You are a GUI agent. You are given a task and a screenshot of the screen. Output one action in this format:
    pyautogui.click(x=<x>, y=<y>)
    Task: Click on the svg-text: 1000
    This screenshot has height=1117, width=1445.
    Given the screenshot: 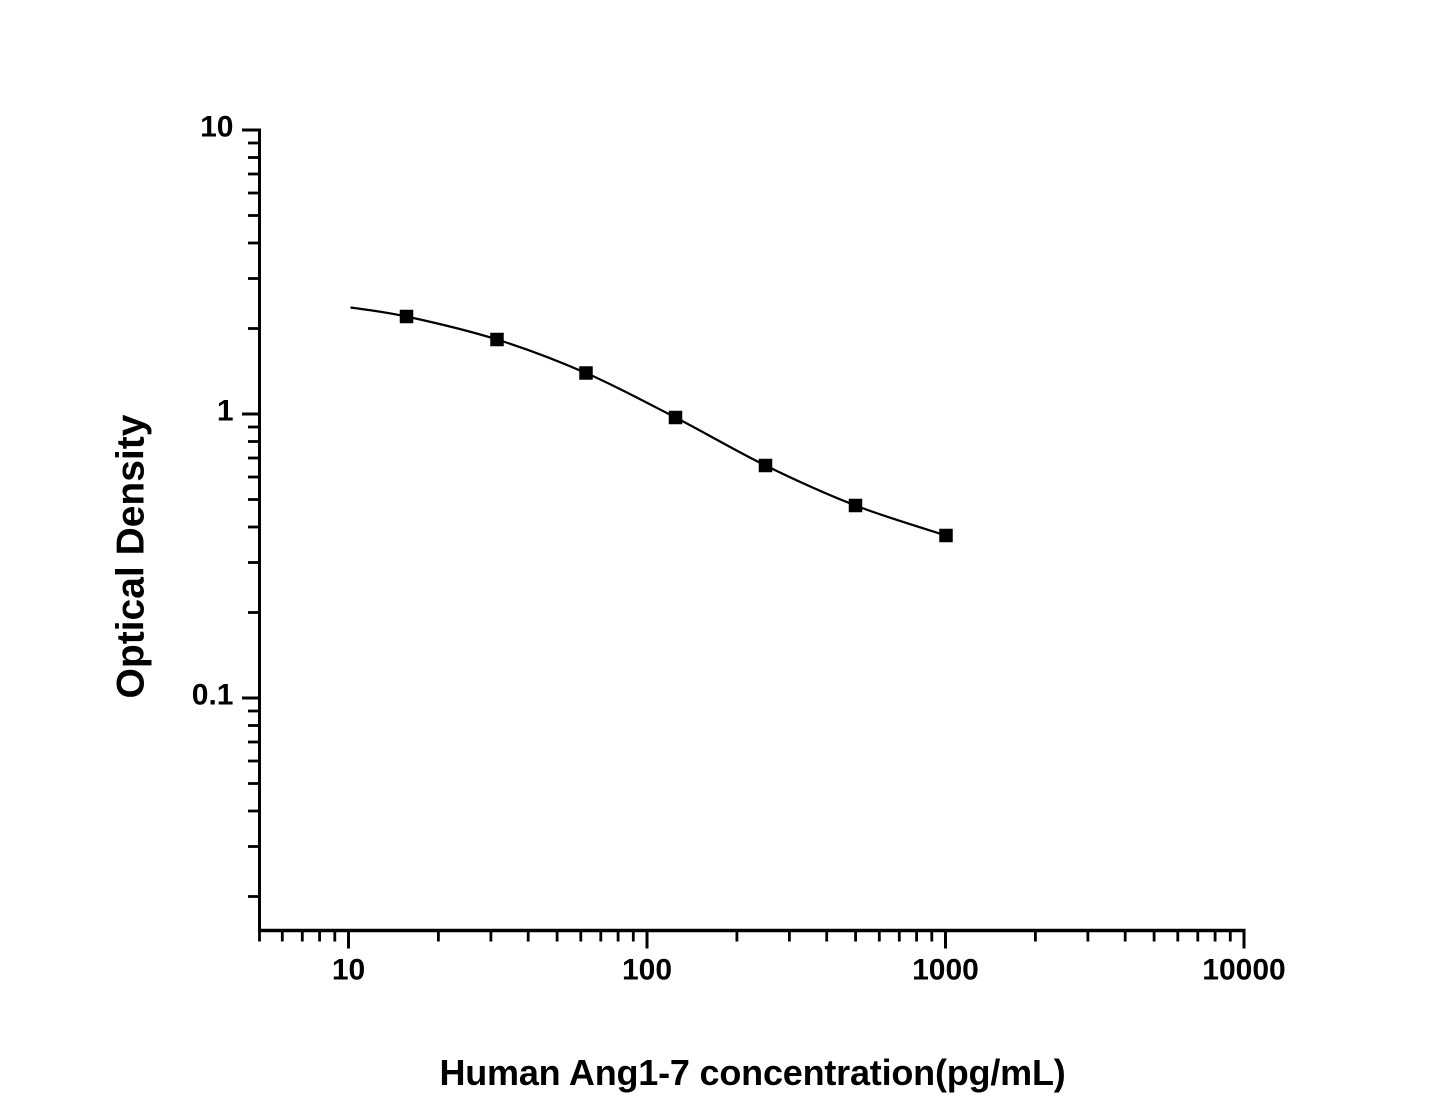 What is the action you would take?
    pyautogui.click(x=945, y=970)
    